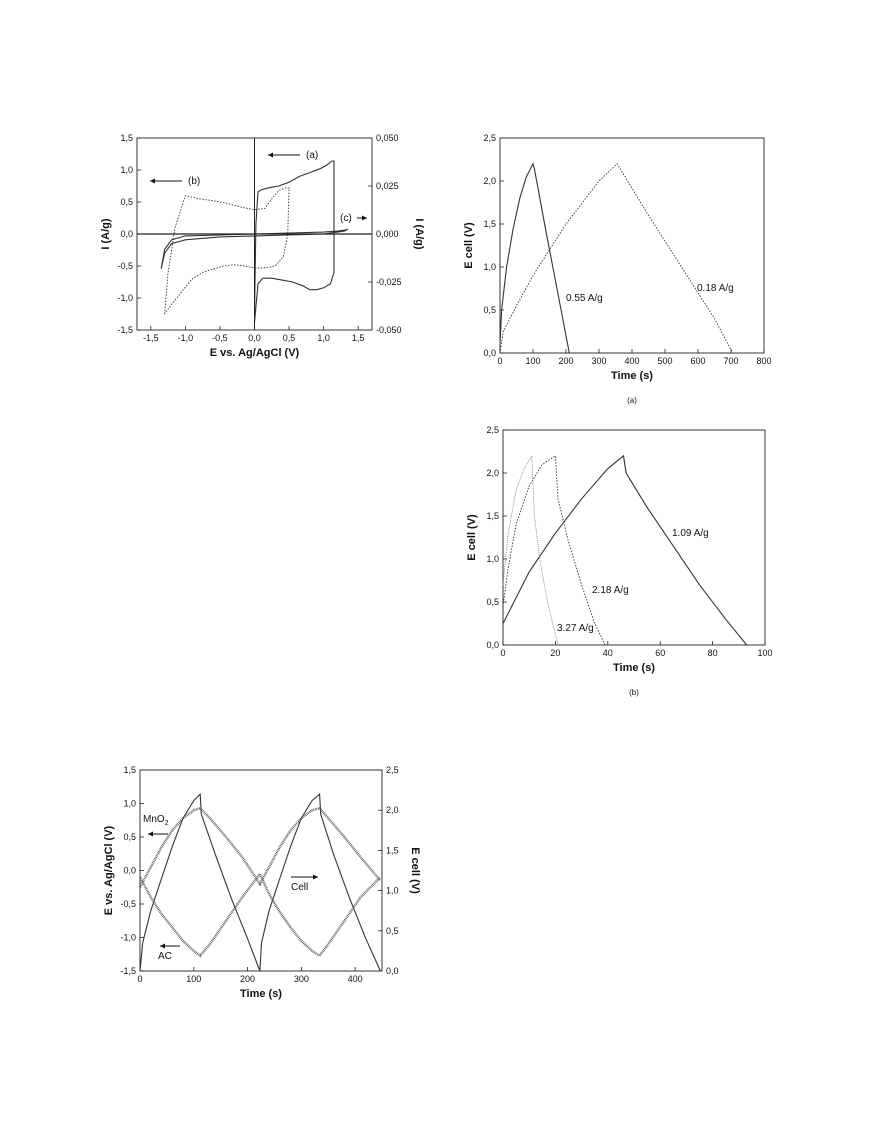 Image resolution: width=876 pixels, height=1140 pixels. I want to click on annotation-mno2: MnO2, so click(156, 820).